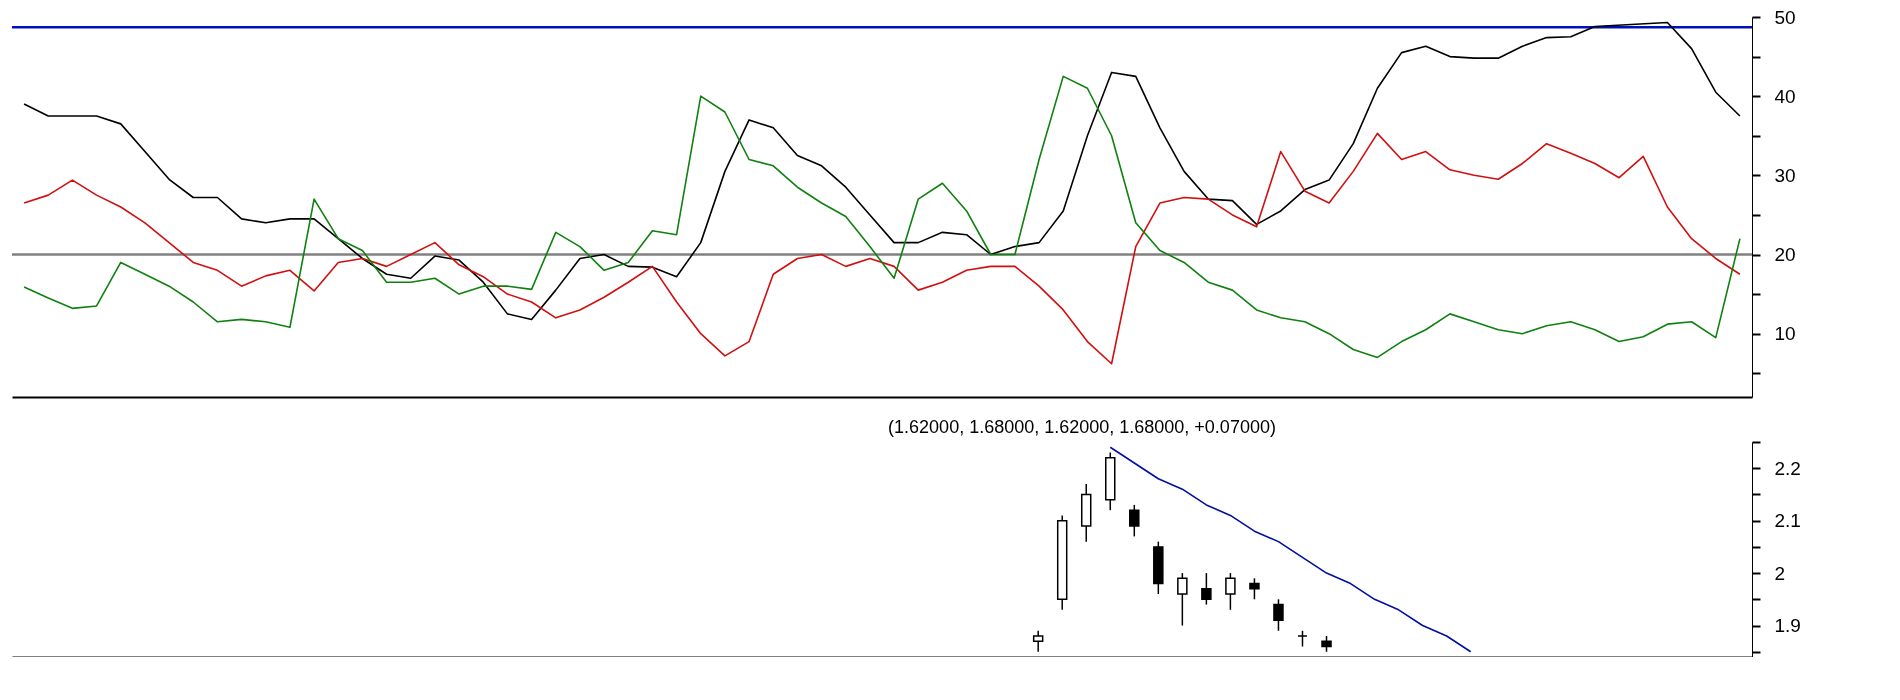  I want to click on chart-title: (1.62000, 1.68000, 1.62000, 1.68000, +0.07000), so click(1082, 427).